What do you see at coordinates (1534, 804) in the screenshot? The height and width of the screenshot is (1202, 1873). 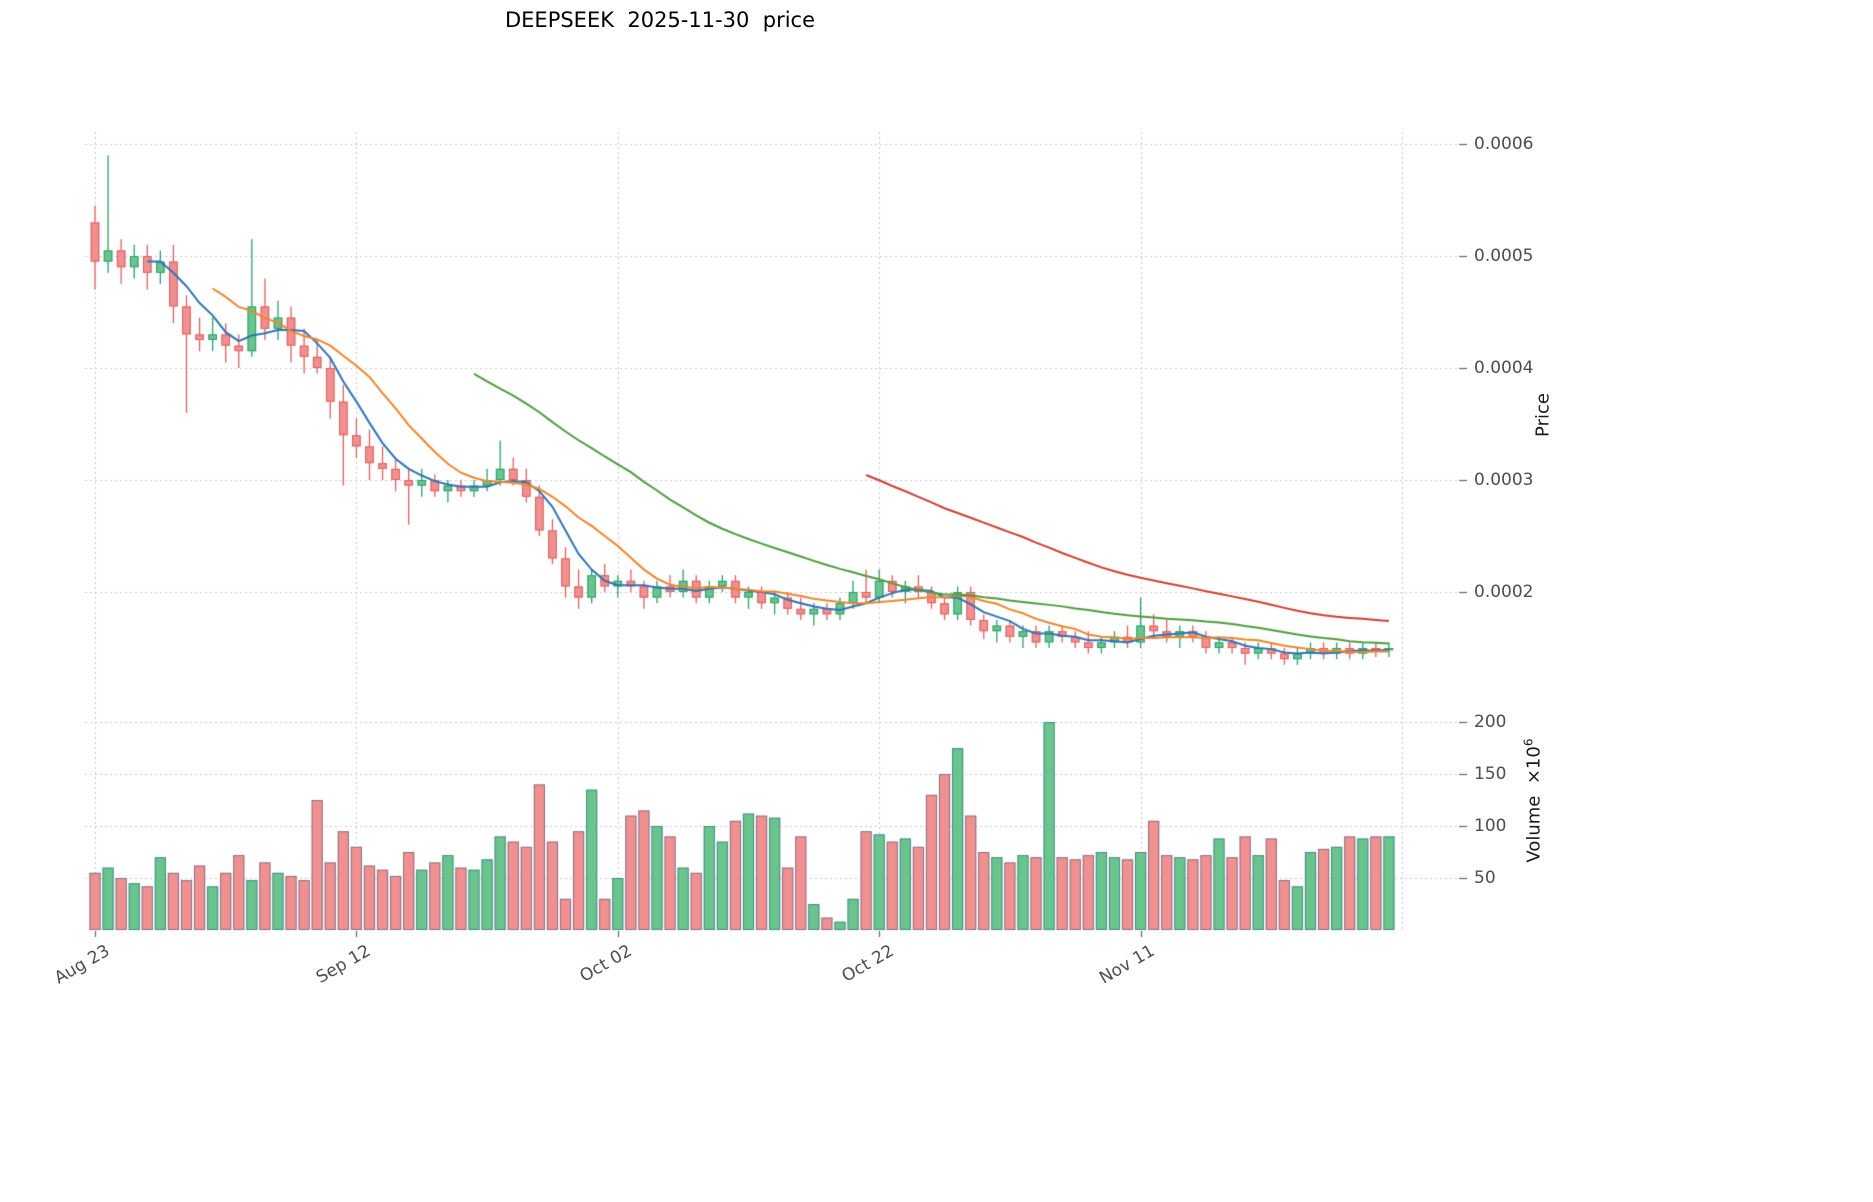 I see `volume-axis-title-base: Volume ×10` at bounding box center [1534, 804].